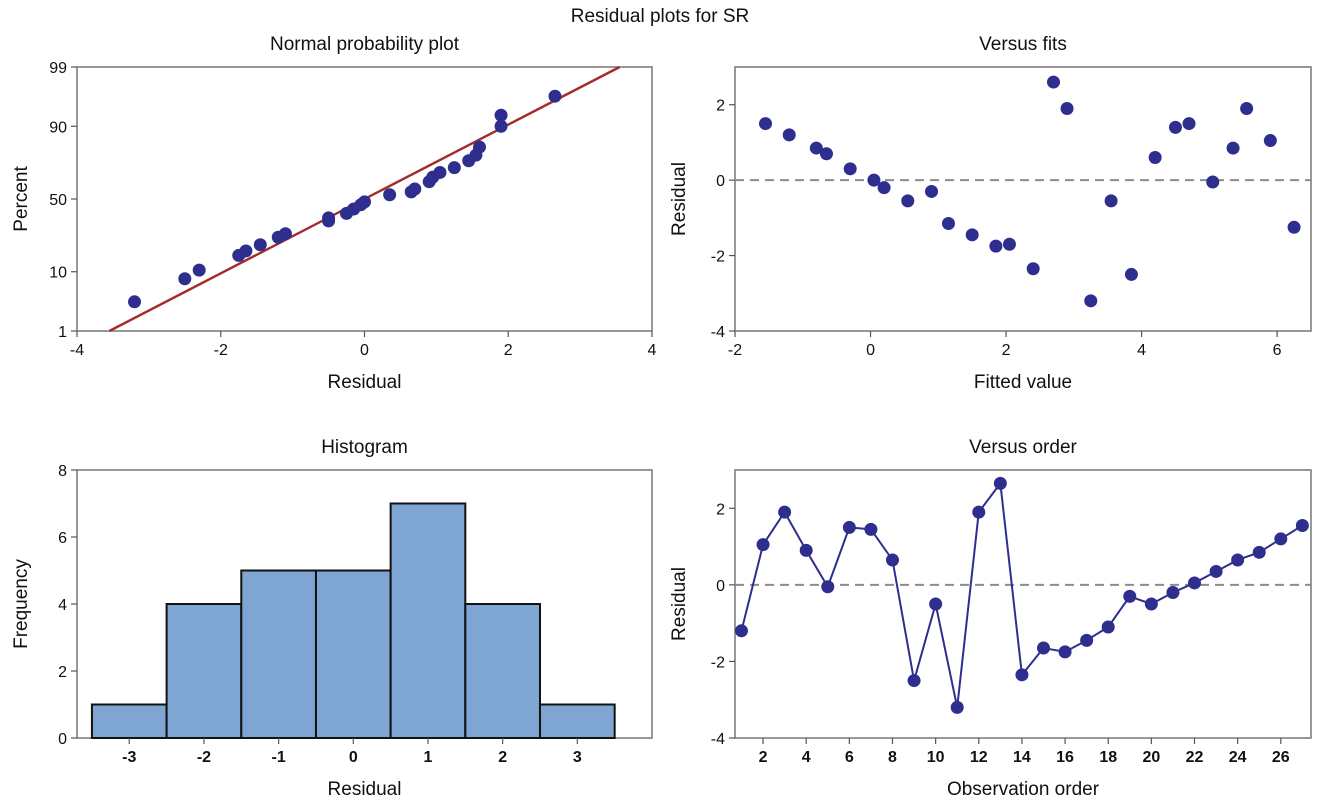 The height and width of the screenshot is (806, 1320). Describe the element at coordinates (679, 199) in the screenshot. I see `y-axis-label: Residual` at that location.